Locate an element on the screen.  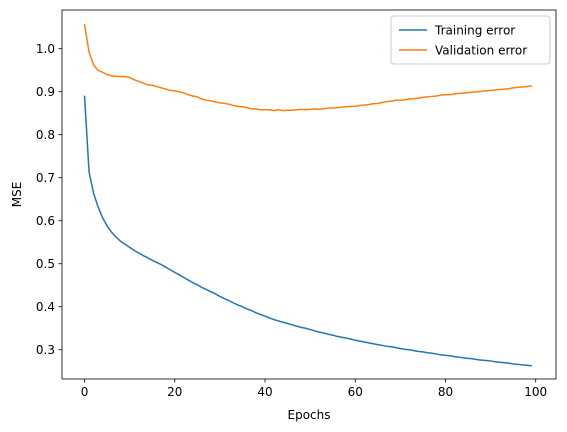
y-tick-label: 0.9 is located at coordinates (45, 92).